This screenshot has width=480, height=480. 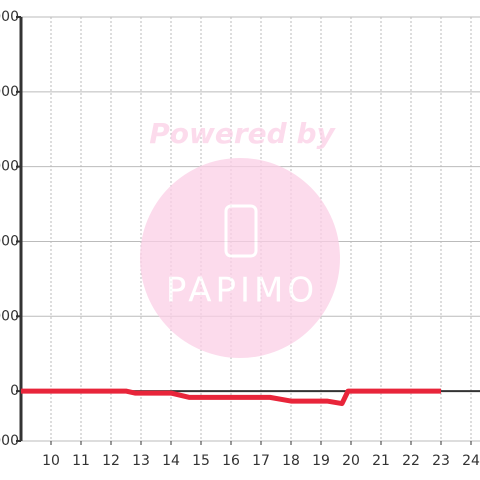 What do you see at coordinates (471, 461) in the screenshot?
I see `x-tick-label: 24` at bounding box center [471, 461].